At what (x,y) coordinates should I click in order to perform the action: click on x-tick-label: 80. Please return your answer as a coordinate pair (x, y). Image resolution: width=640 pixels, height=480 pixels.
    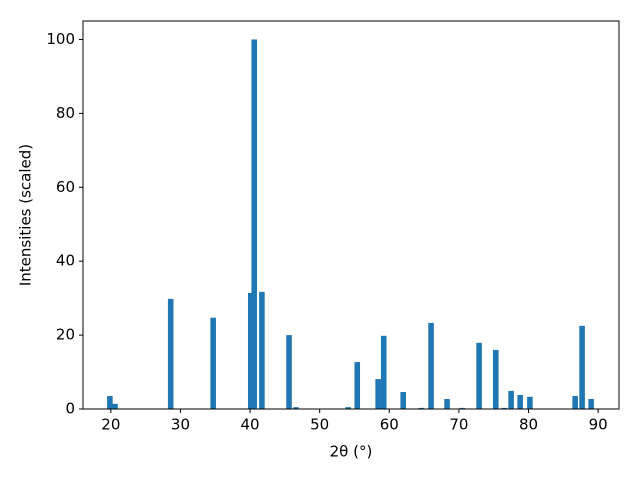
    Looking at the image, I should click on (528, 425).